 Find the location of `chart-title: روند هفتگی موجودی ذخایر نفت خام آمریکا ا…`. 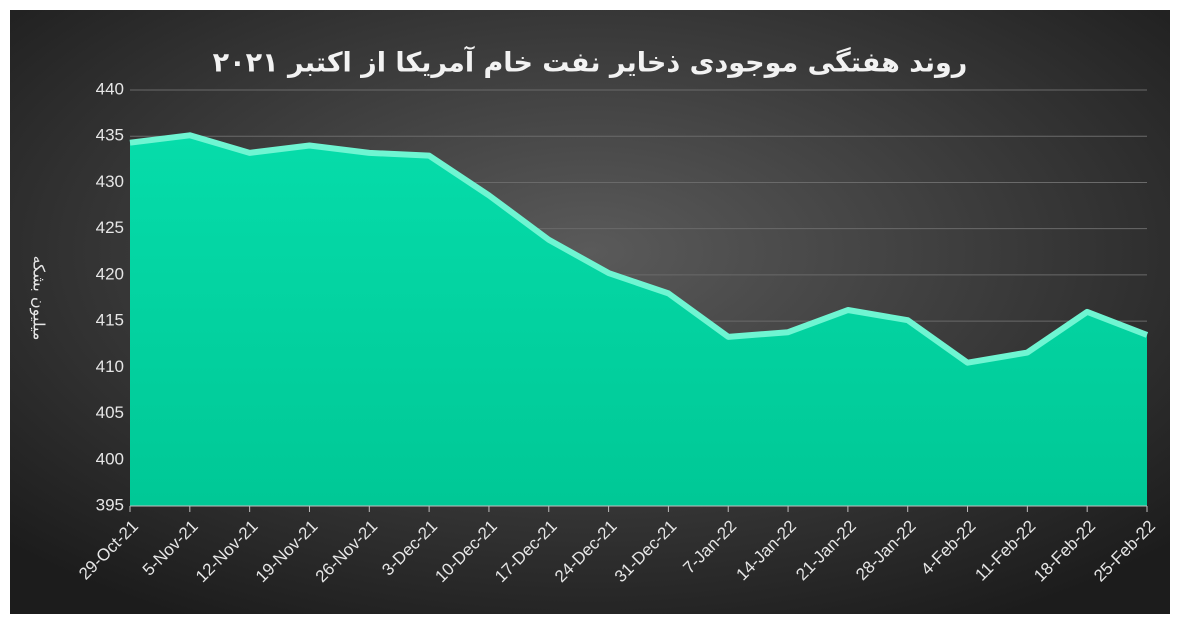

chart-title: روند هفتگی موجودی ذخایر نفت خام آمریکا ا… is located at coordinates (590, 62).